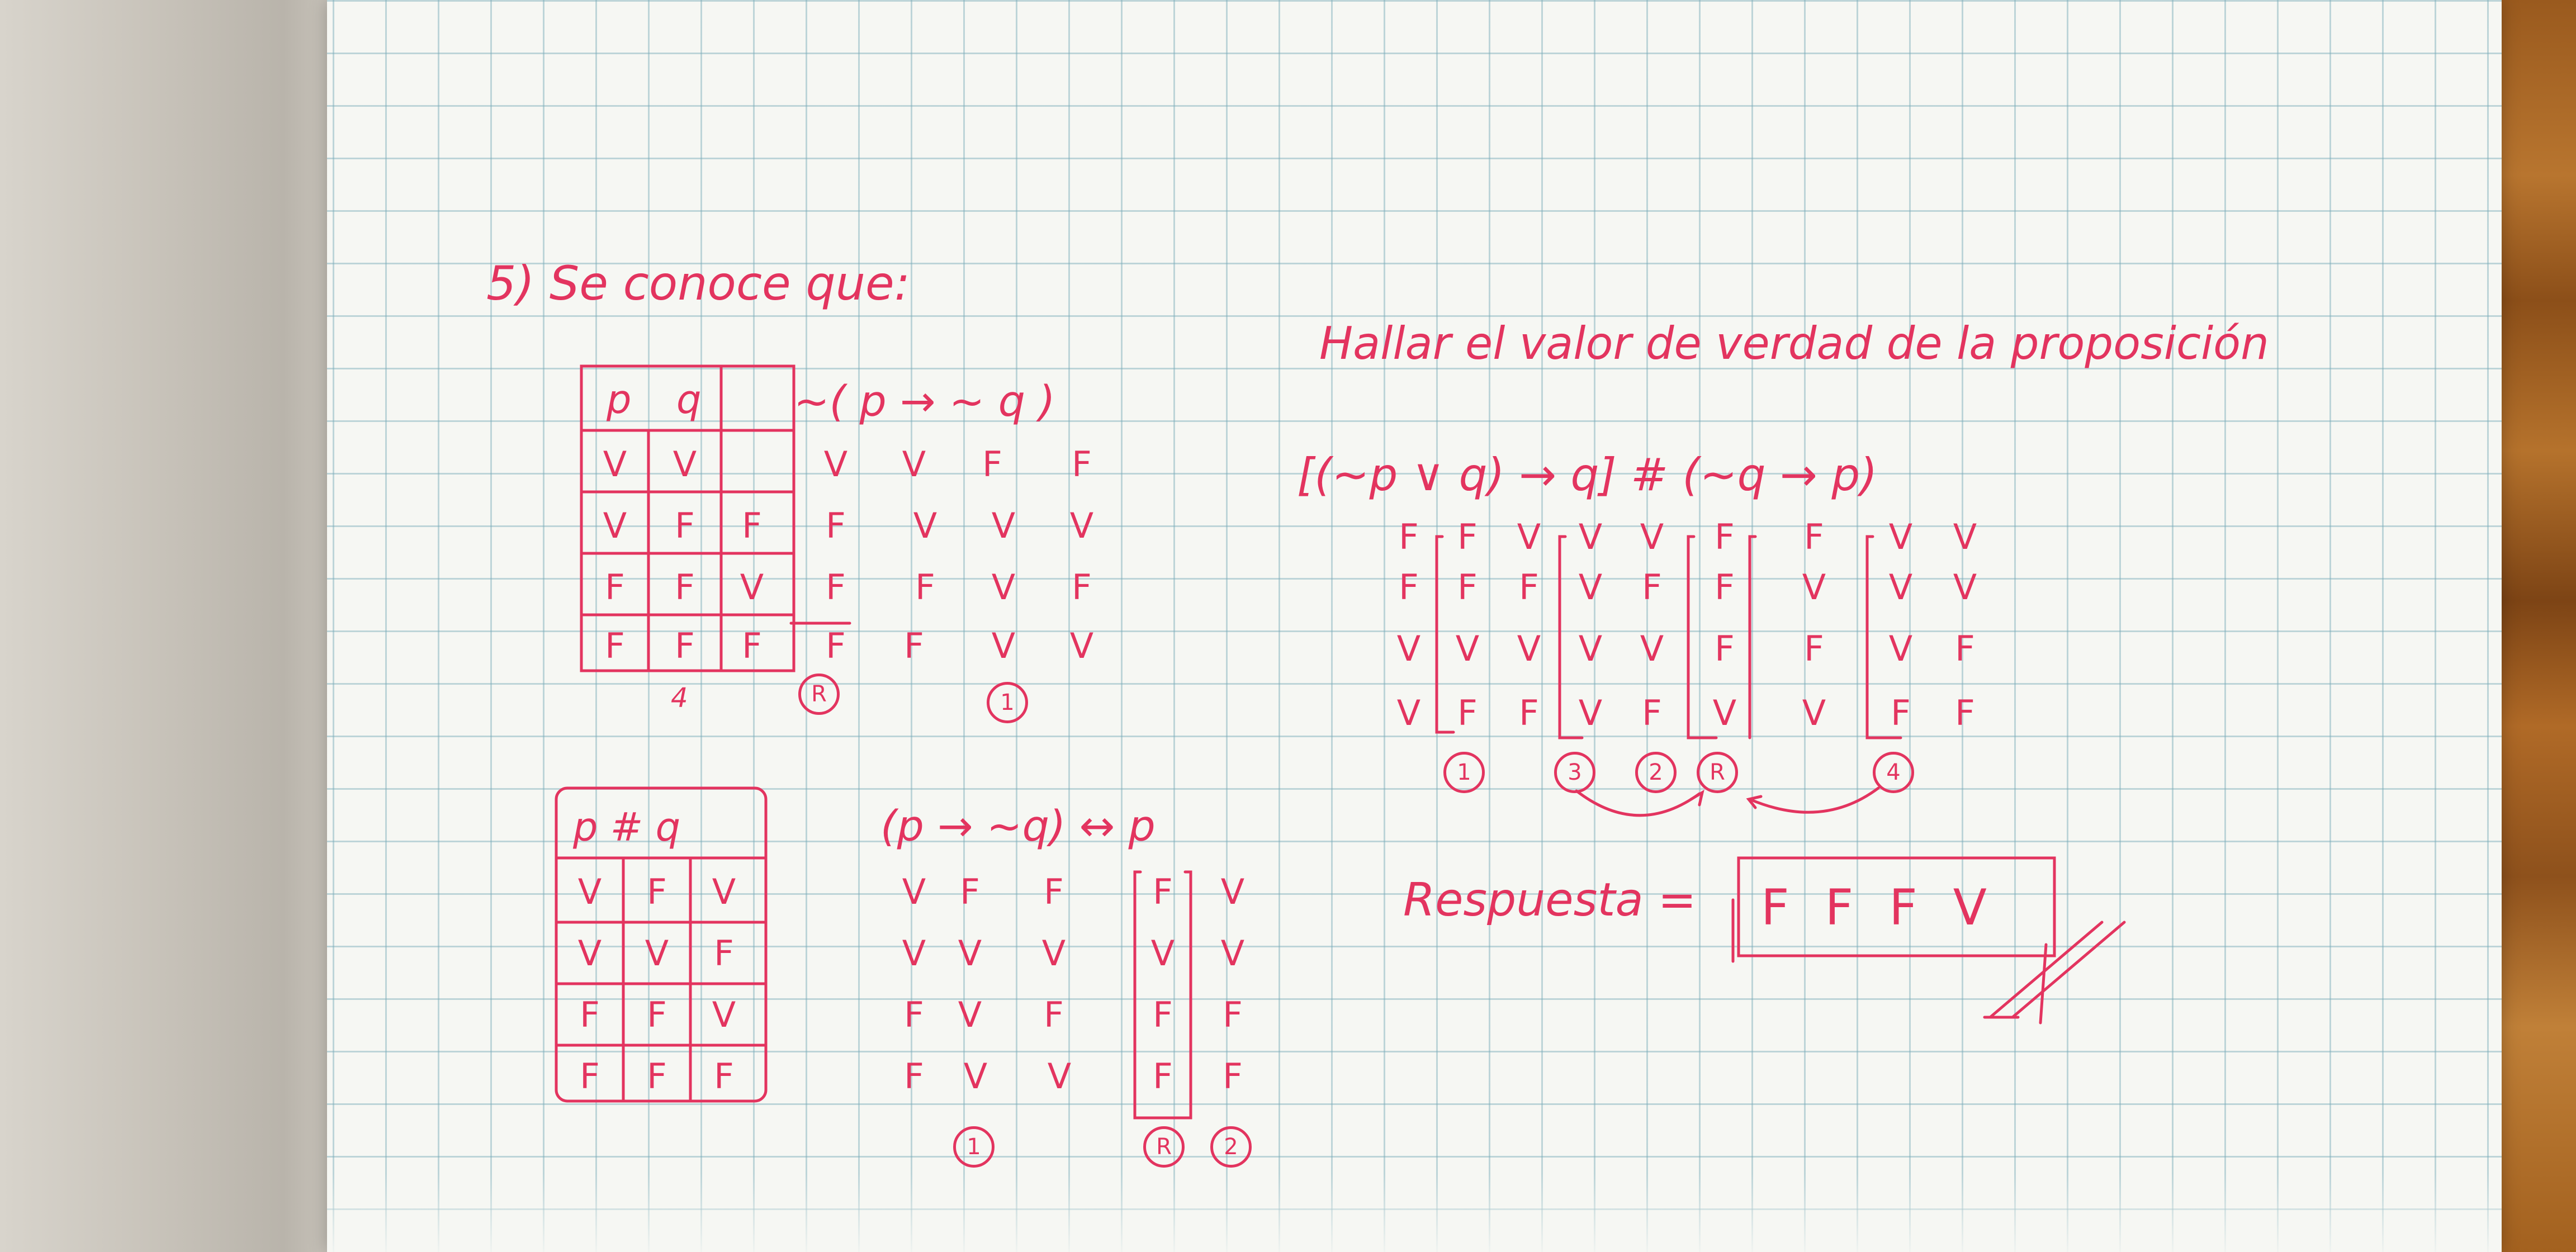  What do you see at coordinates (835, 464) in the screenshot?
I see `t1-r1-c3: V` at bounding box center [835, 464].